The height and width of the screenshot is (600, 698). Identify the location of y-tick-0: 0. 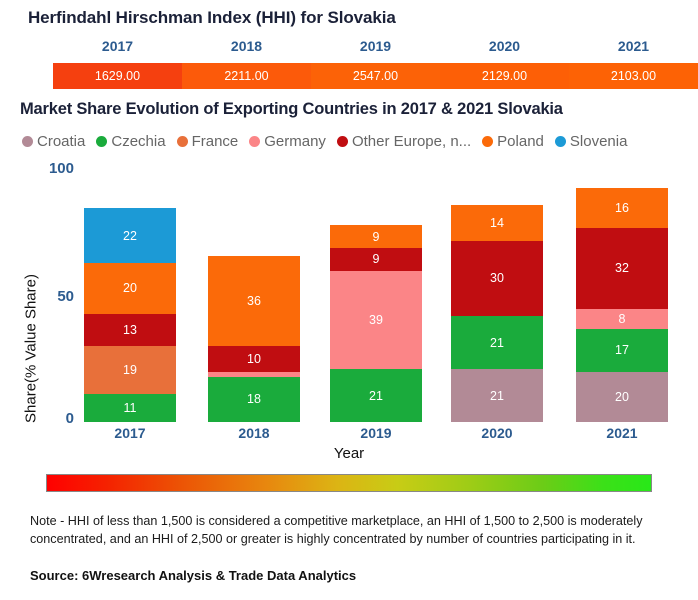
(69, 418).